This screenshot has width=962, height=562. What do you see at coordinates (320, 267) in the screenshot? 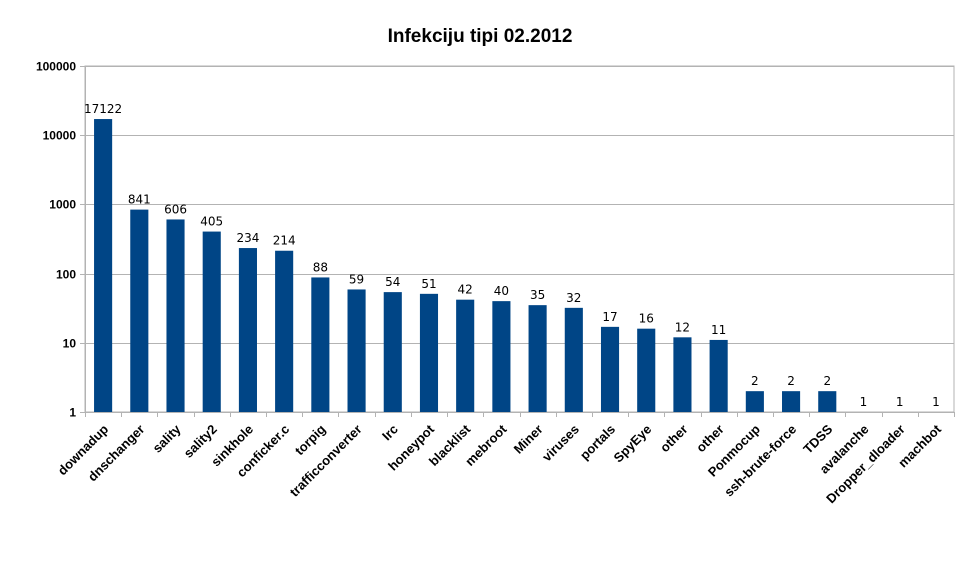
I see `data-label: 88` at bounding box center [320, 267].